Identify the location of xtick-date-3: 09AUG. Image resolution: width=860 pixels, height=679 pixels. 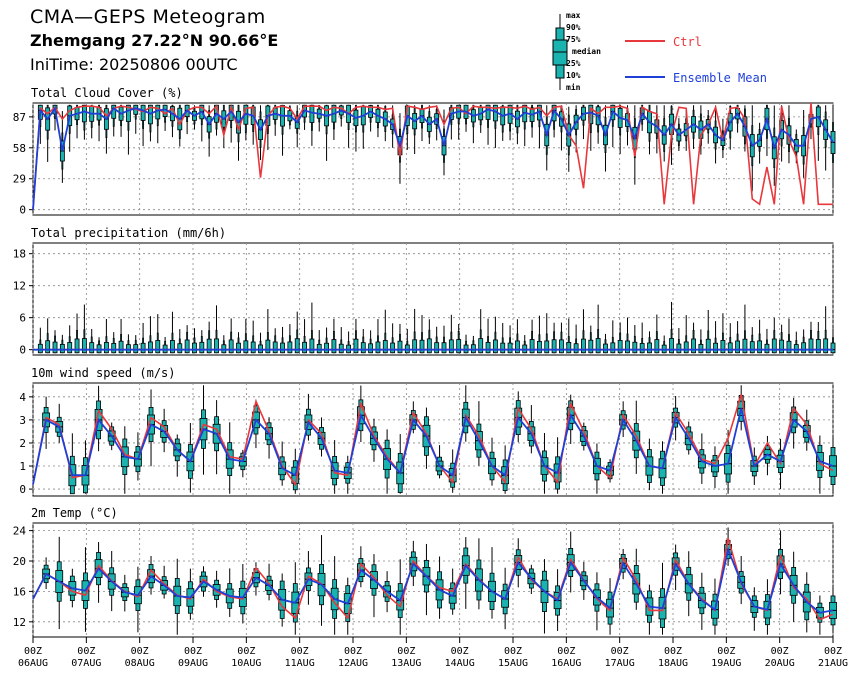
(193, 663).